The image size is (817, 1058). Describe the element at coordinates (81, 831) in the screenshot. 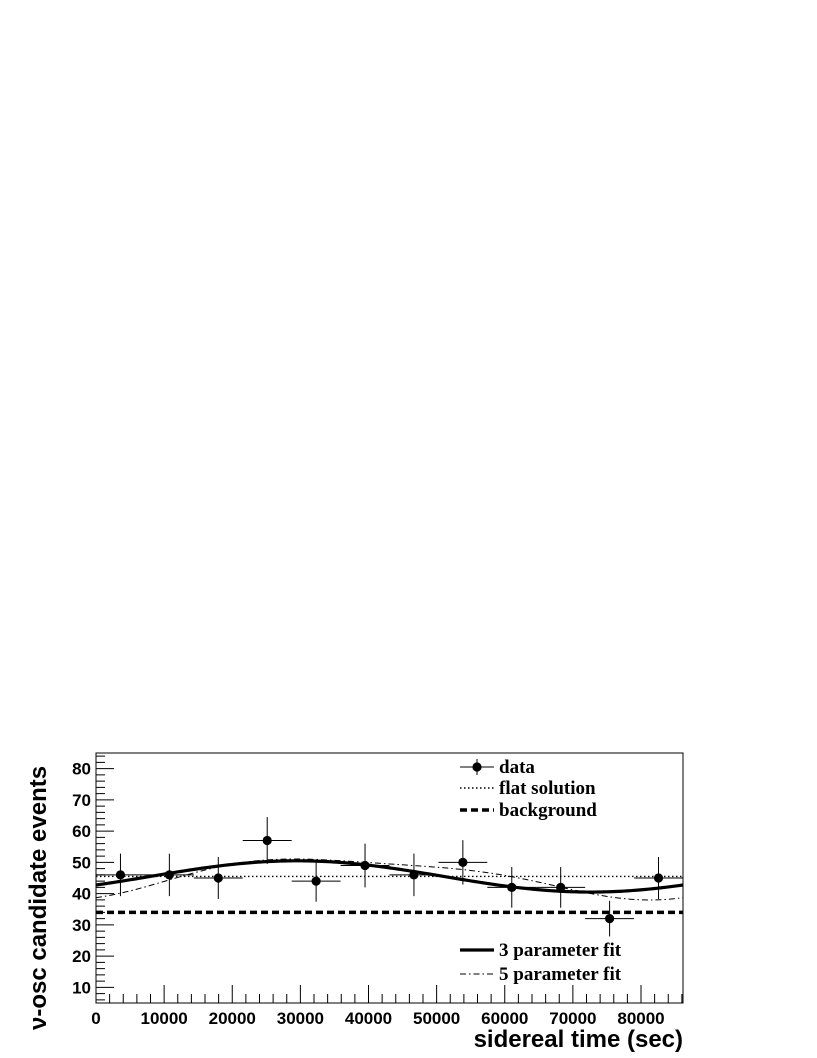

I see `y-tick-label: 60` at that location.